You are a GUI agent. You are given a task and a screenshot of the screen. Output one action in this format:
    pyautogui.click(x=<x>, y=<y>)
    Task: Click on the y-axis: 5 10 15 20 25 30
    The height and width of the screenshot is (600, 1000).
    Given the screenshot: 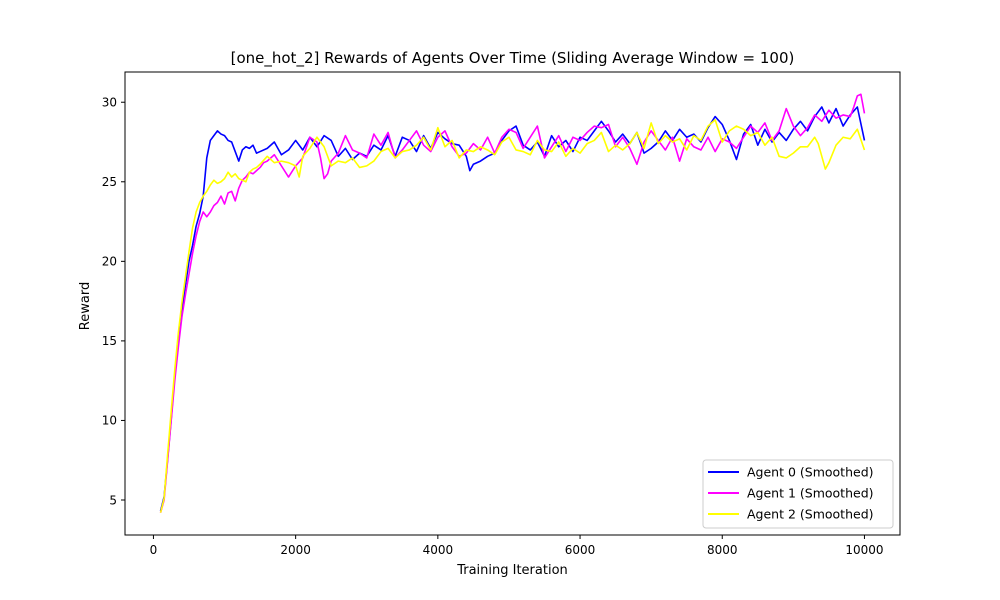 What is the action you would take?
    pyautogui.click(x=113, y=301)
    